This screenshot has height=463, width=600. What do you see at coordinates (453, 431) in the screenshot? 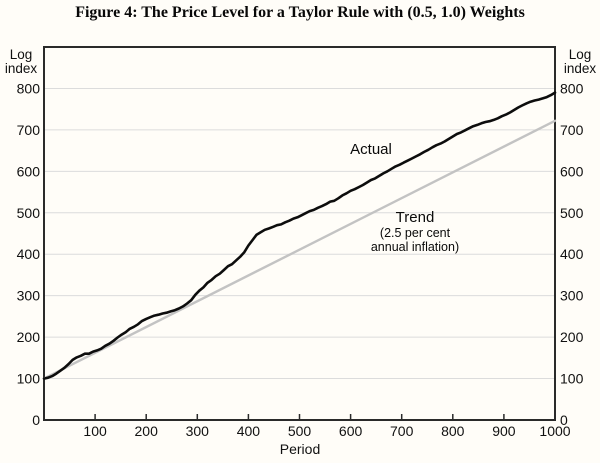
I see `x-tick-label-800: 800` at bounding box center [453, 431].